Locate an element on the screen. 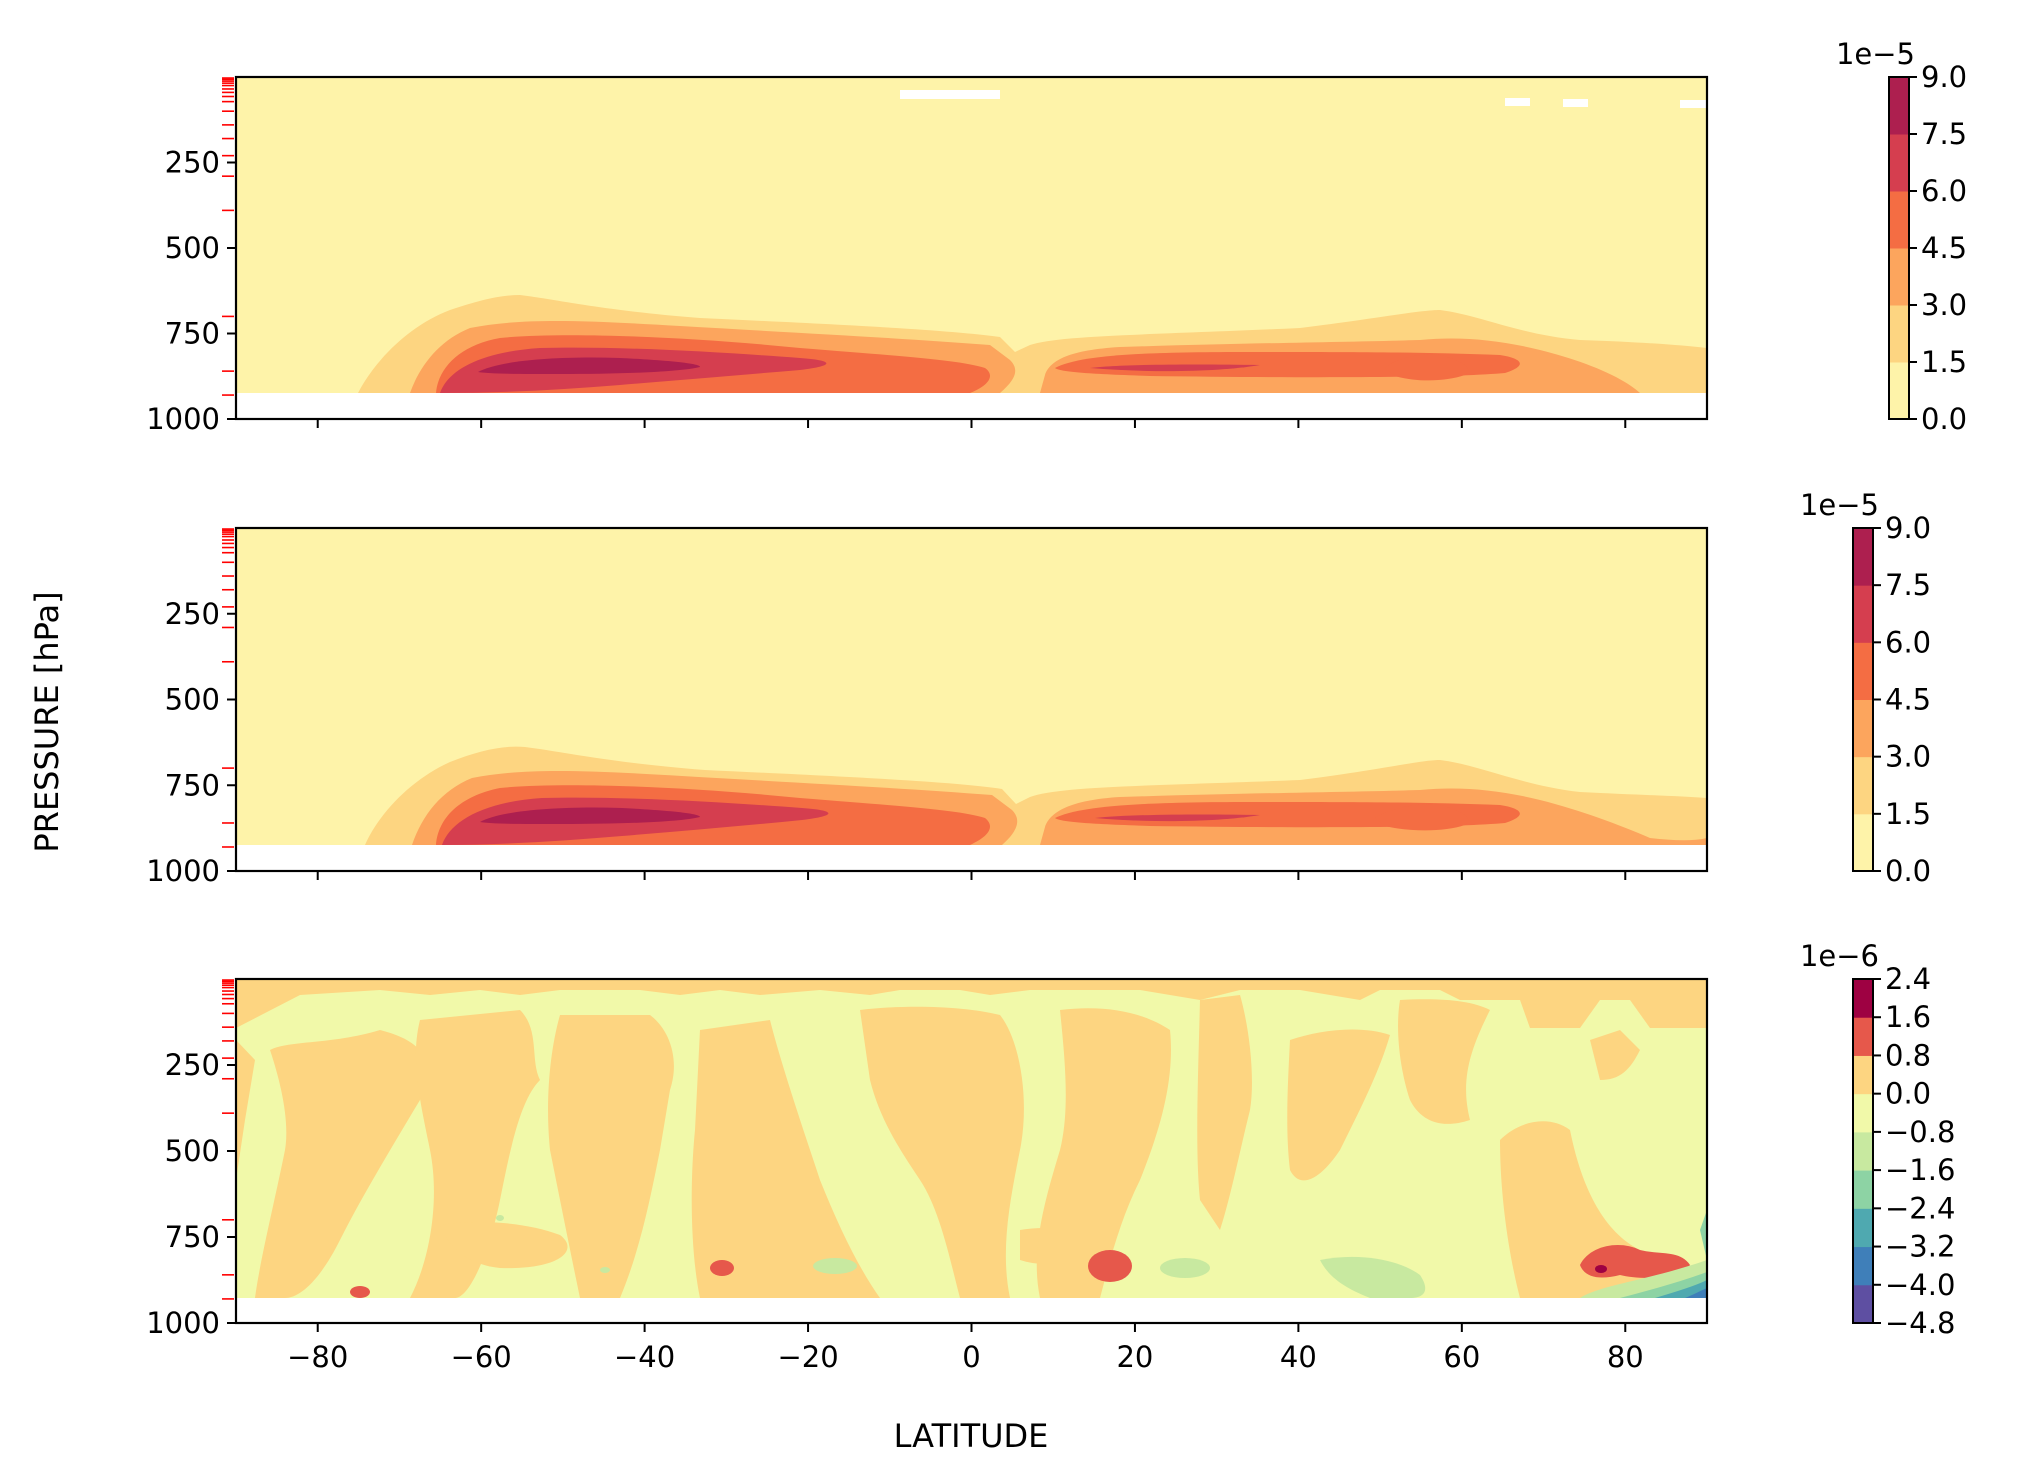 Image resolution: width=2025 pixels, height=1474 pixels. colorbar-bottom: −4.8 −4.0 −3.2 −2.4 −1.6 −0.8 0.0 0.8 1.6 2.41e−6 is located at coordinates (1877, 1139).